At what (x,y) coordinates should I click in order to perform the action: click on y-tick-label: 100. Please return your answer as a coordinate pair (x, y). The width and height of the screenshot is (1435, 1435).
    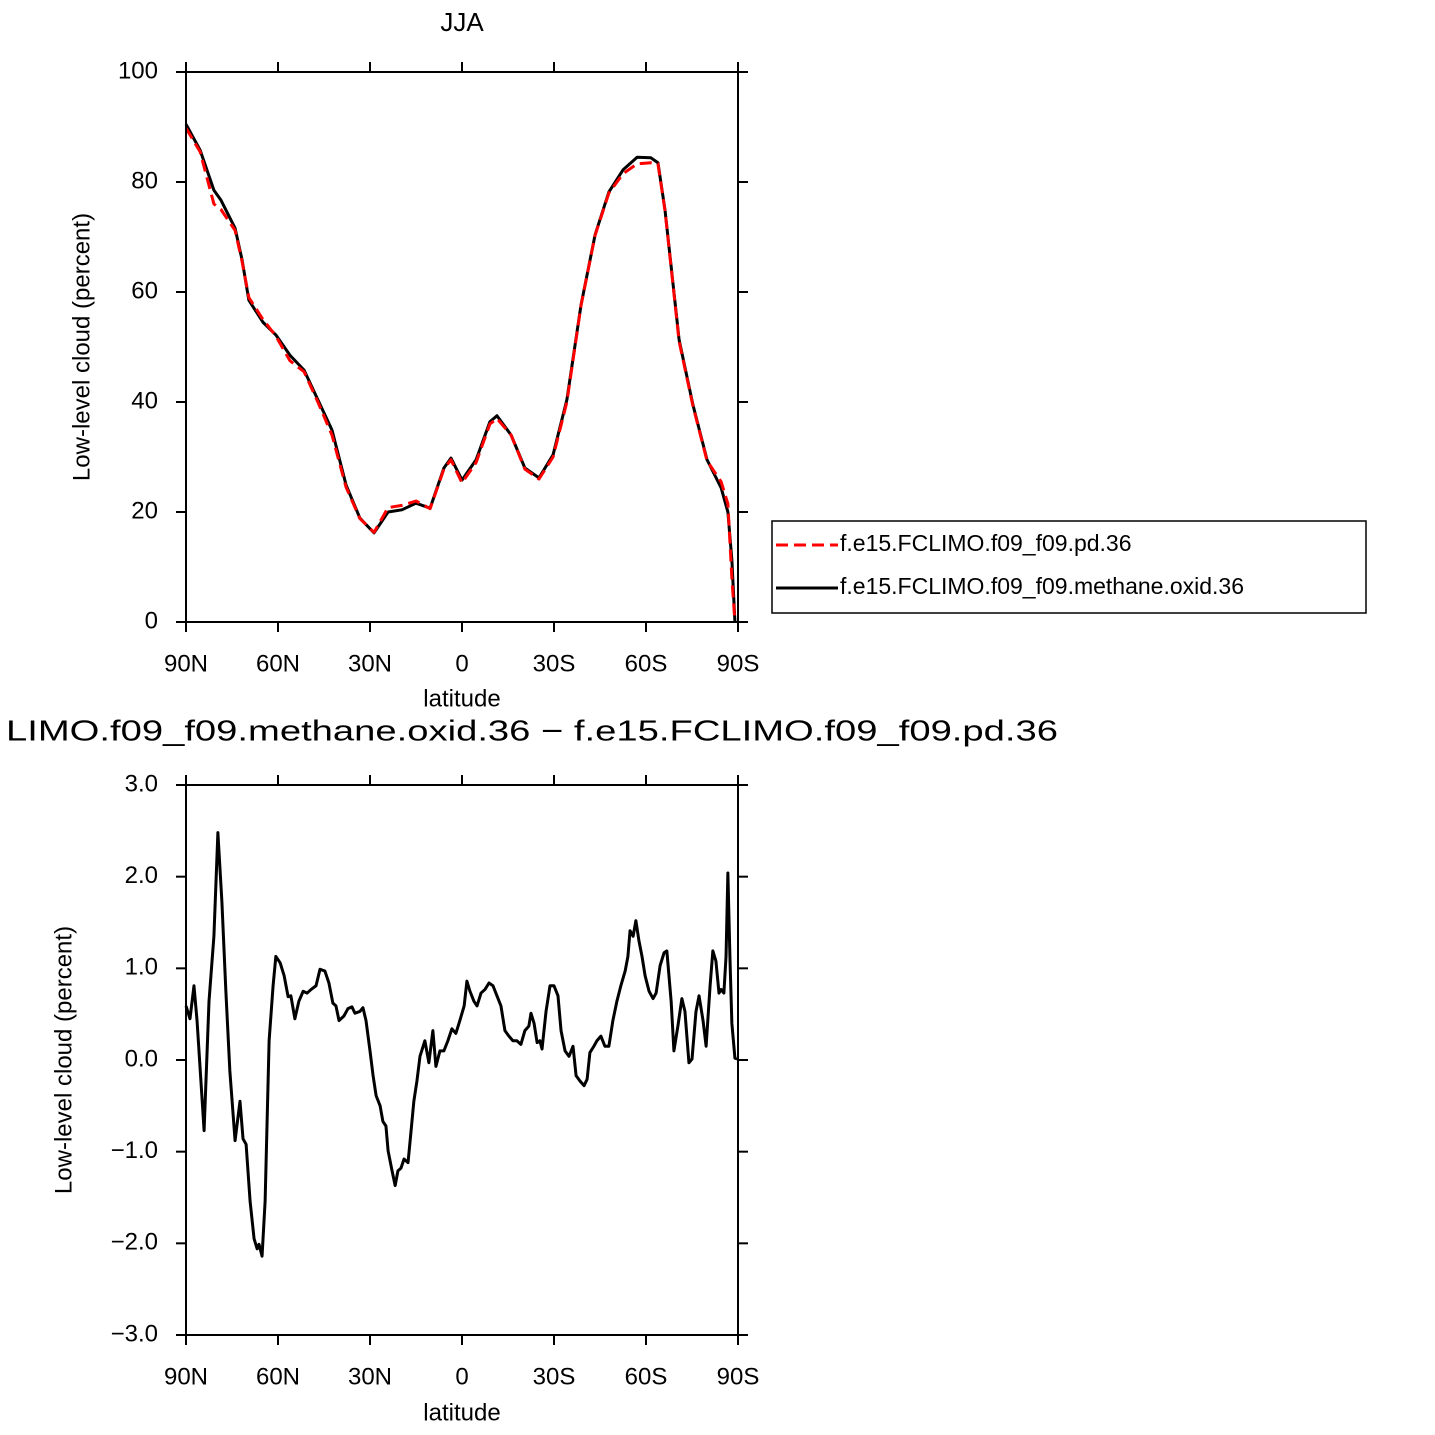
    Looking at the image, I should click on (138, 70).